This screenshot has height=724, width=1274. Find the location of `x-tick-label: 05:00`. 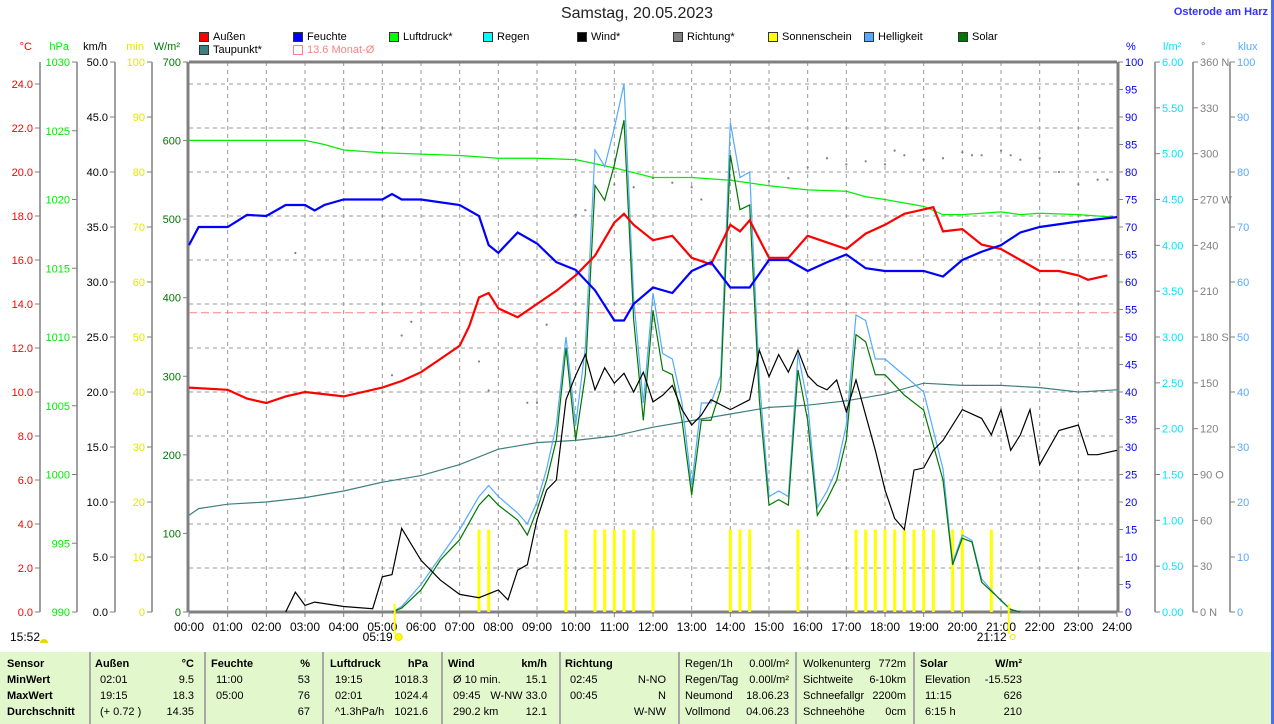

x-tick-label: 05:00 is located at coordinates (382, 627).